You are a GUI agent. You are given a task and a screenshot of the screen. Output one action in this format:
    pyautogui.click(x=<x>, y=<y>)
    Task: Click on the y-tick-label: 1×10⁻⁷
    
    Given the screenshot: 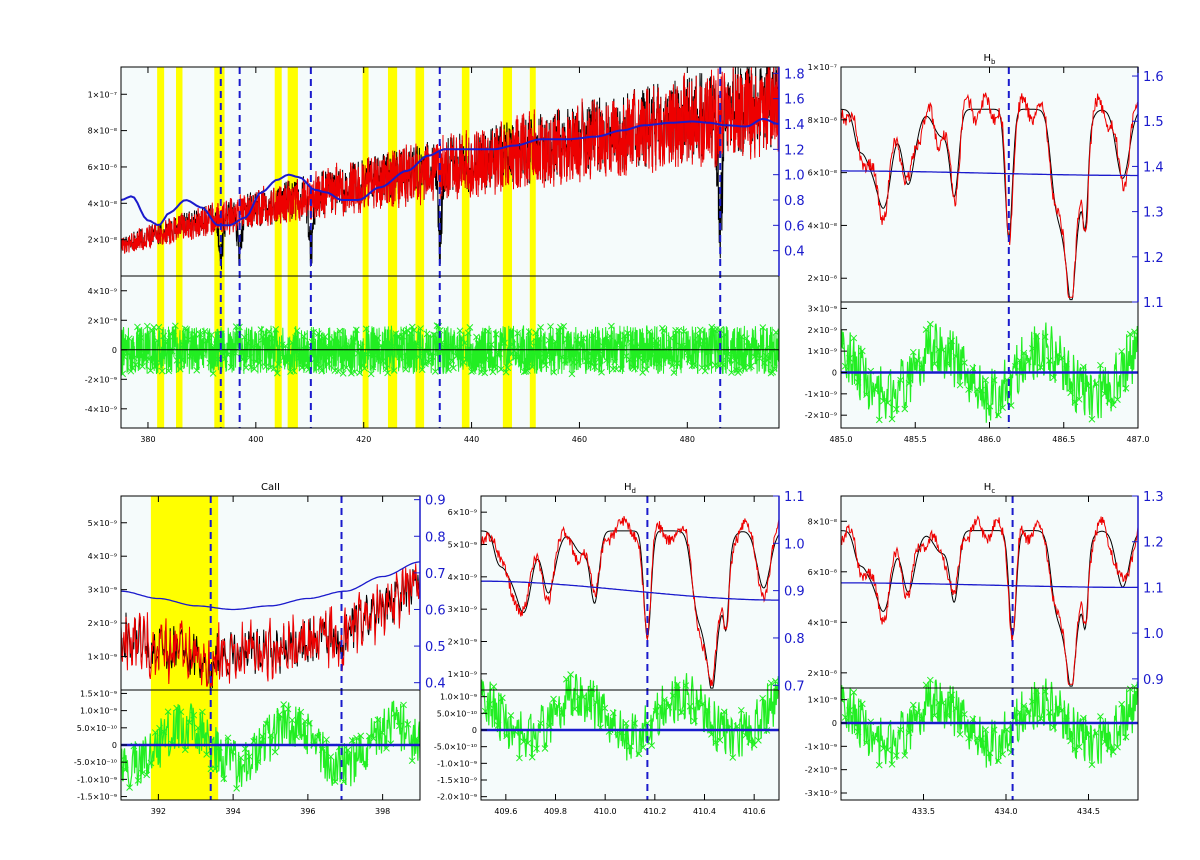 What is the action you would take?
    pyautogui.click(x=822, y=67)
    